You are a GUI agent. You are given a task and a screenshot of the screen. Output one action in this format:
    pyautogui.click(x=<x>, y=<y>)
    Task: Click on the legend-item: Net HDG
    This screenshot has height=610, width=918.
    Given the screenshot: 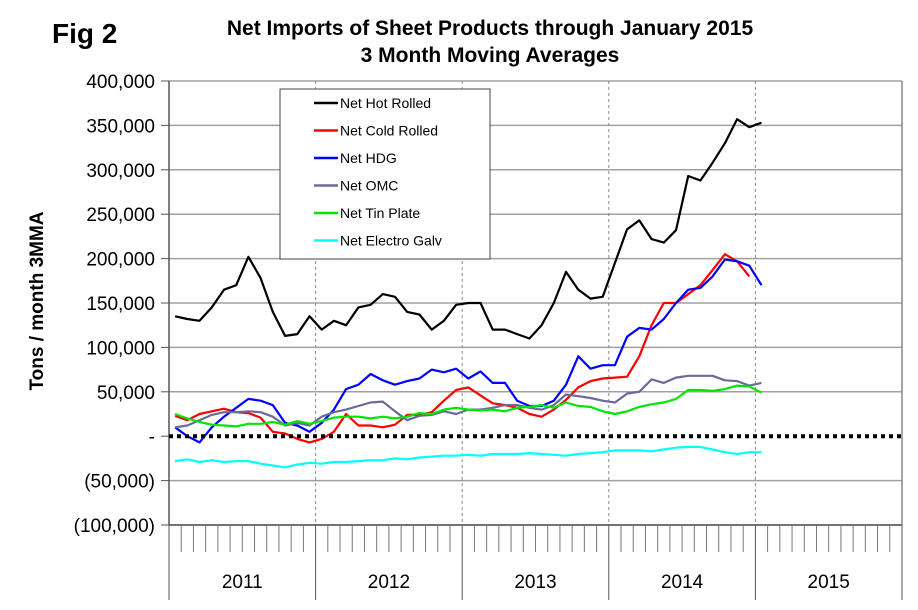 What is the action you would take?
    pyautogui.click(x=355, y=158)
    